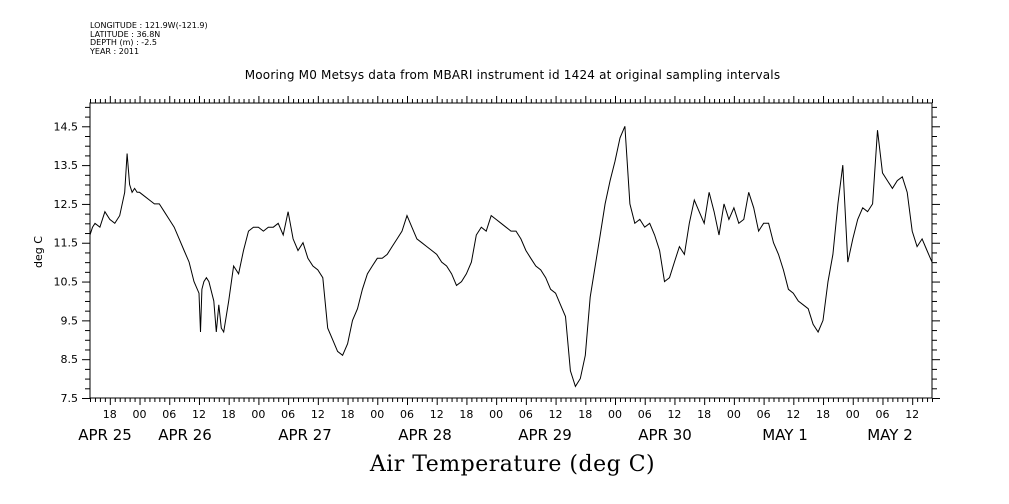 The image size is (1009, 504). Describe the element at coordinates (66, 243) in the screenshot. I see `y-tick-label: 11.5` at that location.